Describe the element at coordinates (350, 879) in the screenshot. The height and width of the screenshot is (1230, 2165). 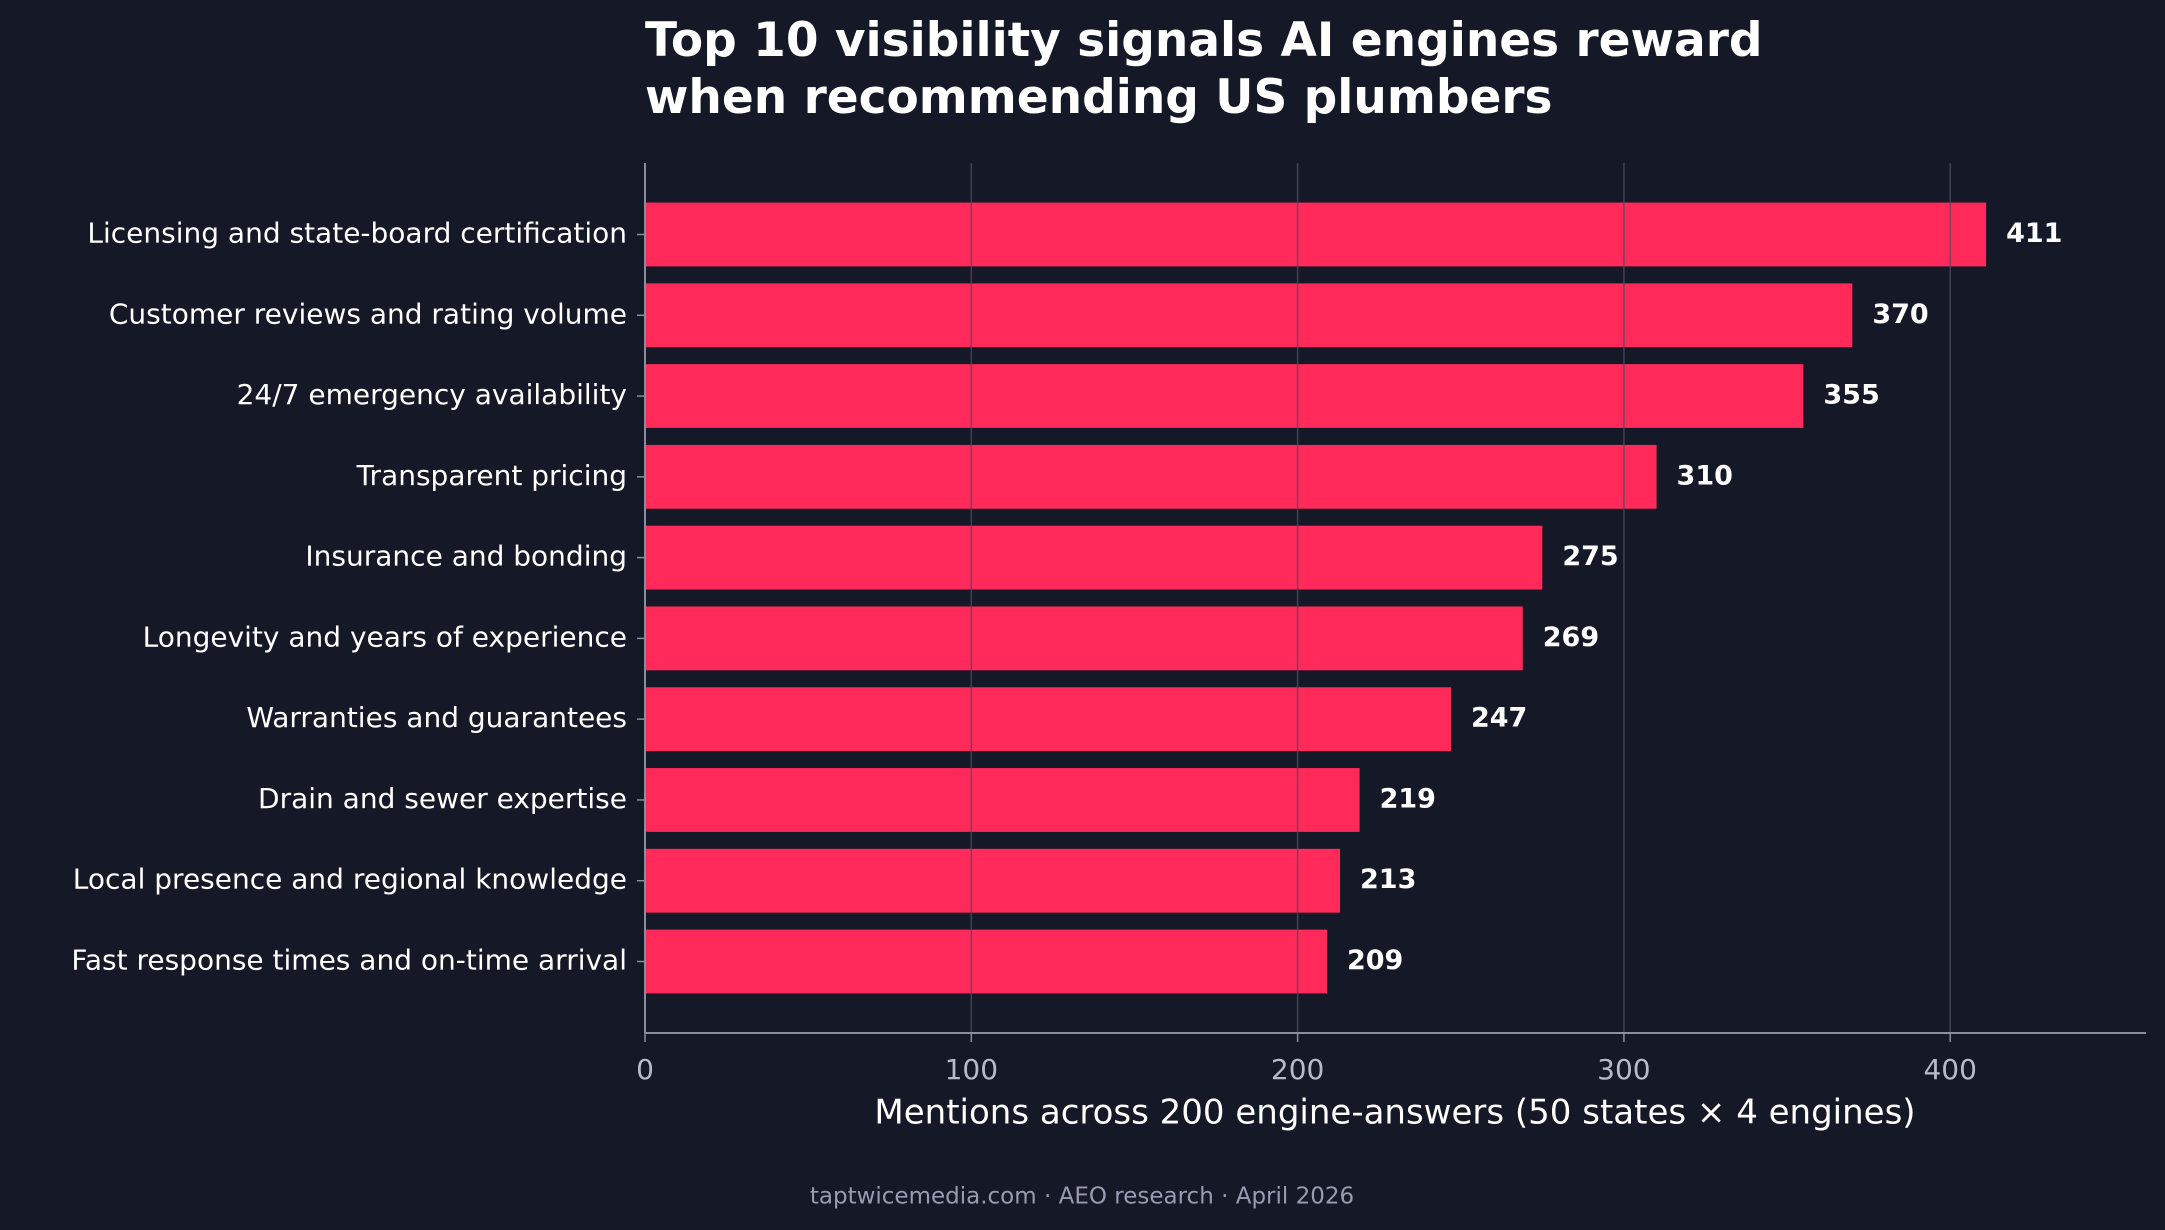
I see `y-tick-label: Local presence and regional knowledge` at that location.